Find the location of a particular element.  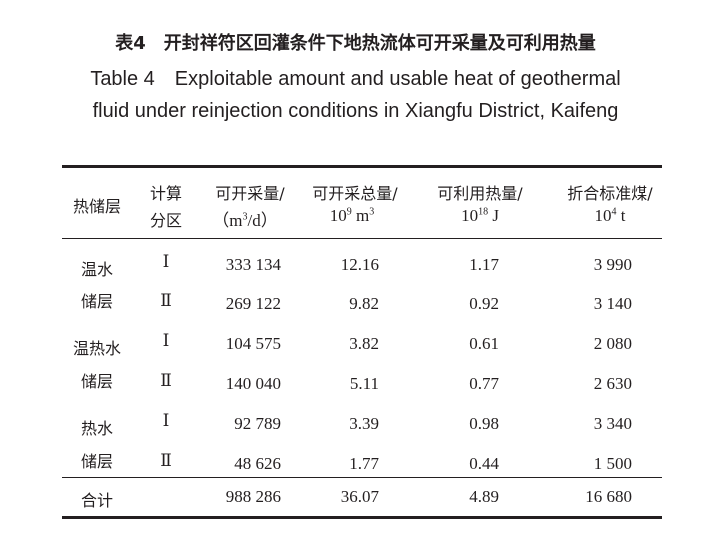

amount-cell: 92 789 is located at coordinates (257, 423).